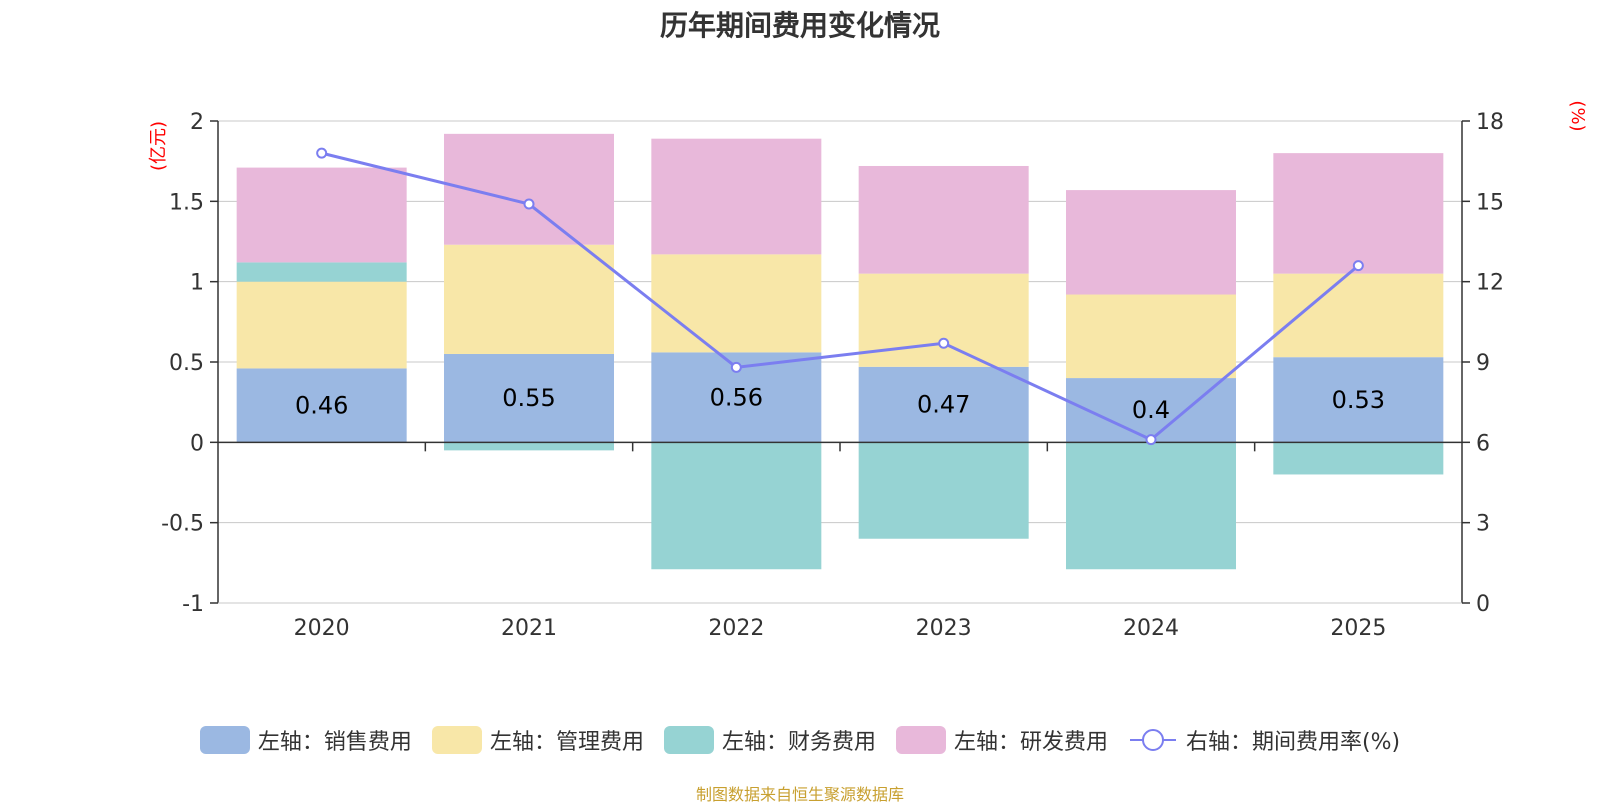 This screenshot has height=805, width=1600. What do you see at coordinates (1483, 604) in the screenshot?
I see `right-axis-tick-label: 0` at bounding box center [1483, 604].